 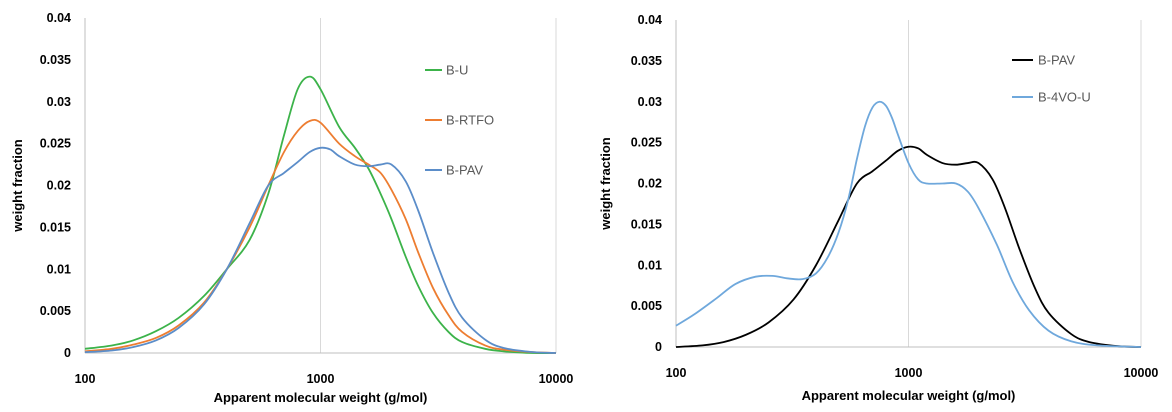 What do you see at coordinates (1064, 97) in the screenshot?
I see `legend-label-b-4vo-u: B-4VO-U` at bounding box center [1064, 97].